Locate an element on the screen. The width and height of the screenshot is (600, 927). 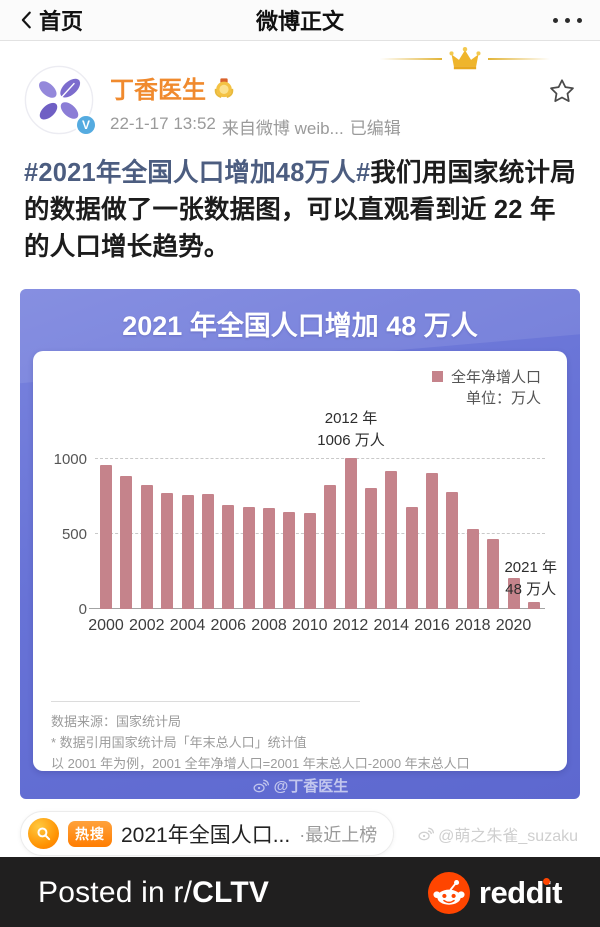
posted-in-label: Posted in r/CLTV is located at coordinates (154, 892).